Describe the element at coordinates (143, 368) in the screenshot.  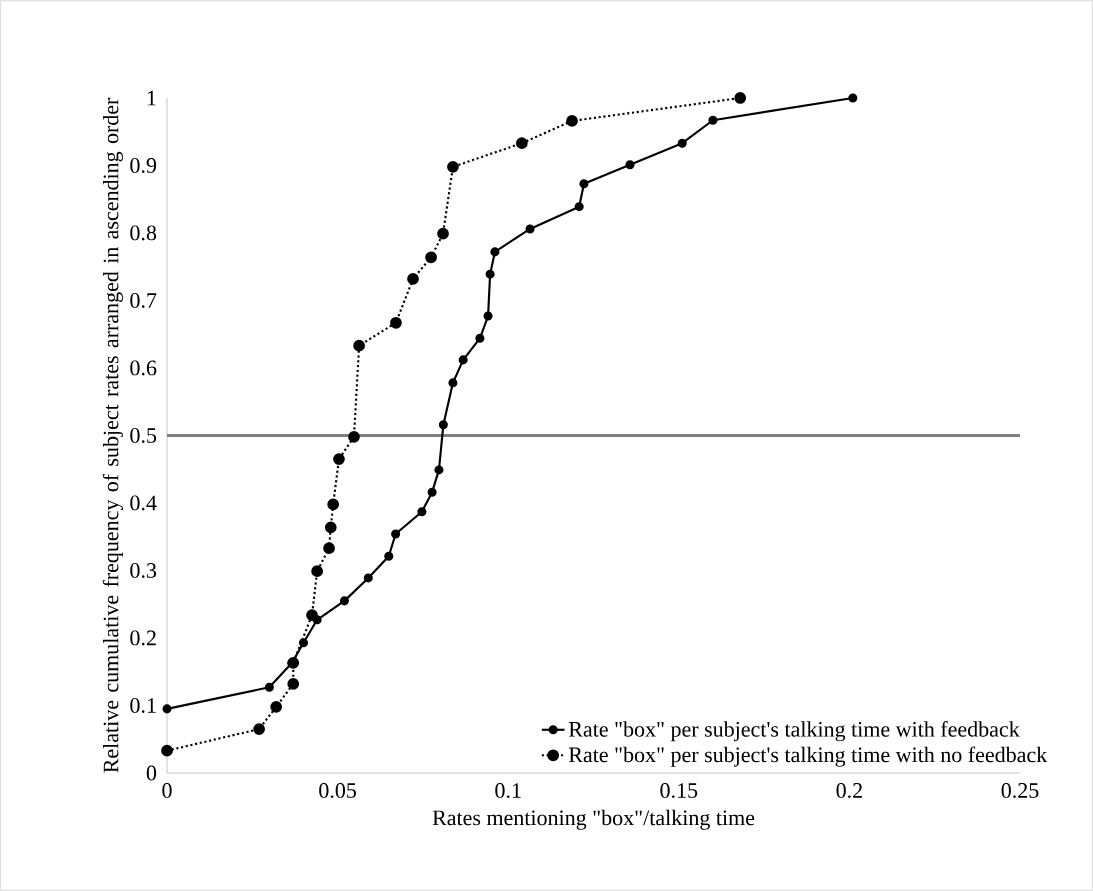
I see `y-tick-label: 0.6` at that location.